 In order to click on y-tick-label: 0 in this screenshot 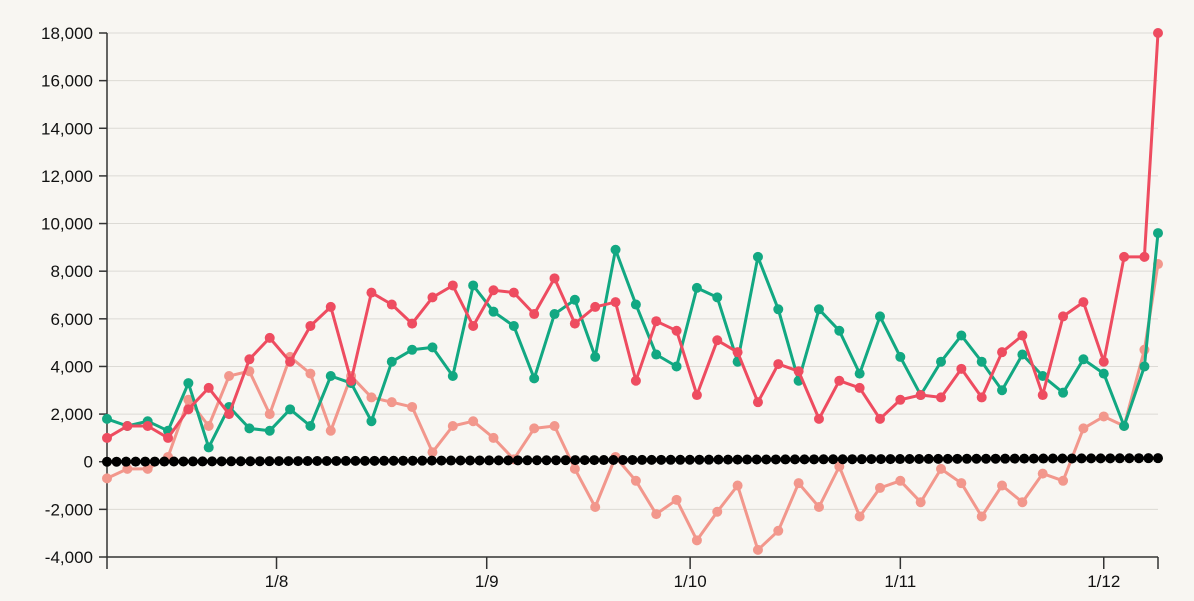, I will do `click(88, 462)`.